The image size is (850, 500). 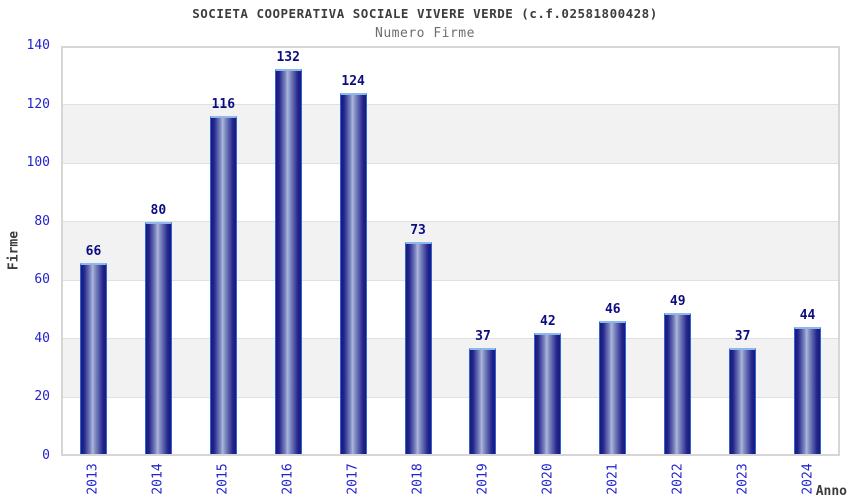 I want to click on bar-value-label: 124, so click(x=353, y=81).